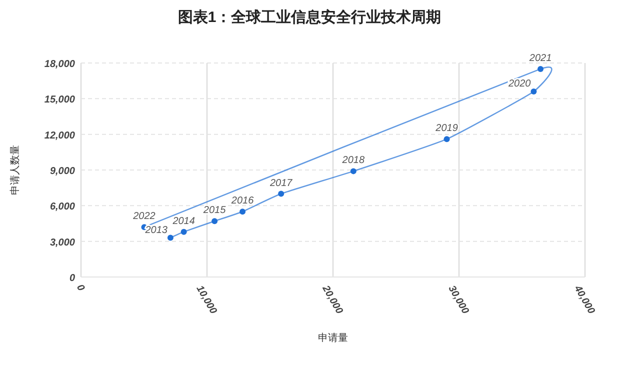 The width and height of the screenshot is (619, 379). I want to click on text: 2013, so click(156, 230).